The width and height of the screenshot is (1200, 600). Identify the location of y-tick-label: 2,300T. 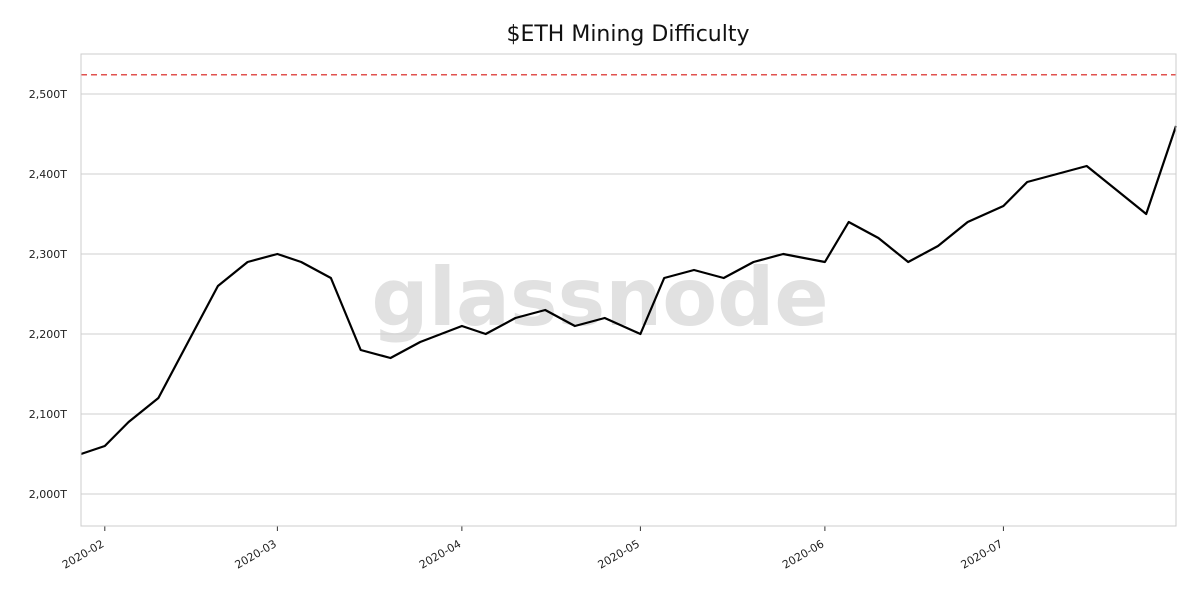
(48, 254).